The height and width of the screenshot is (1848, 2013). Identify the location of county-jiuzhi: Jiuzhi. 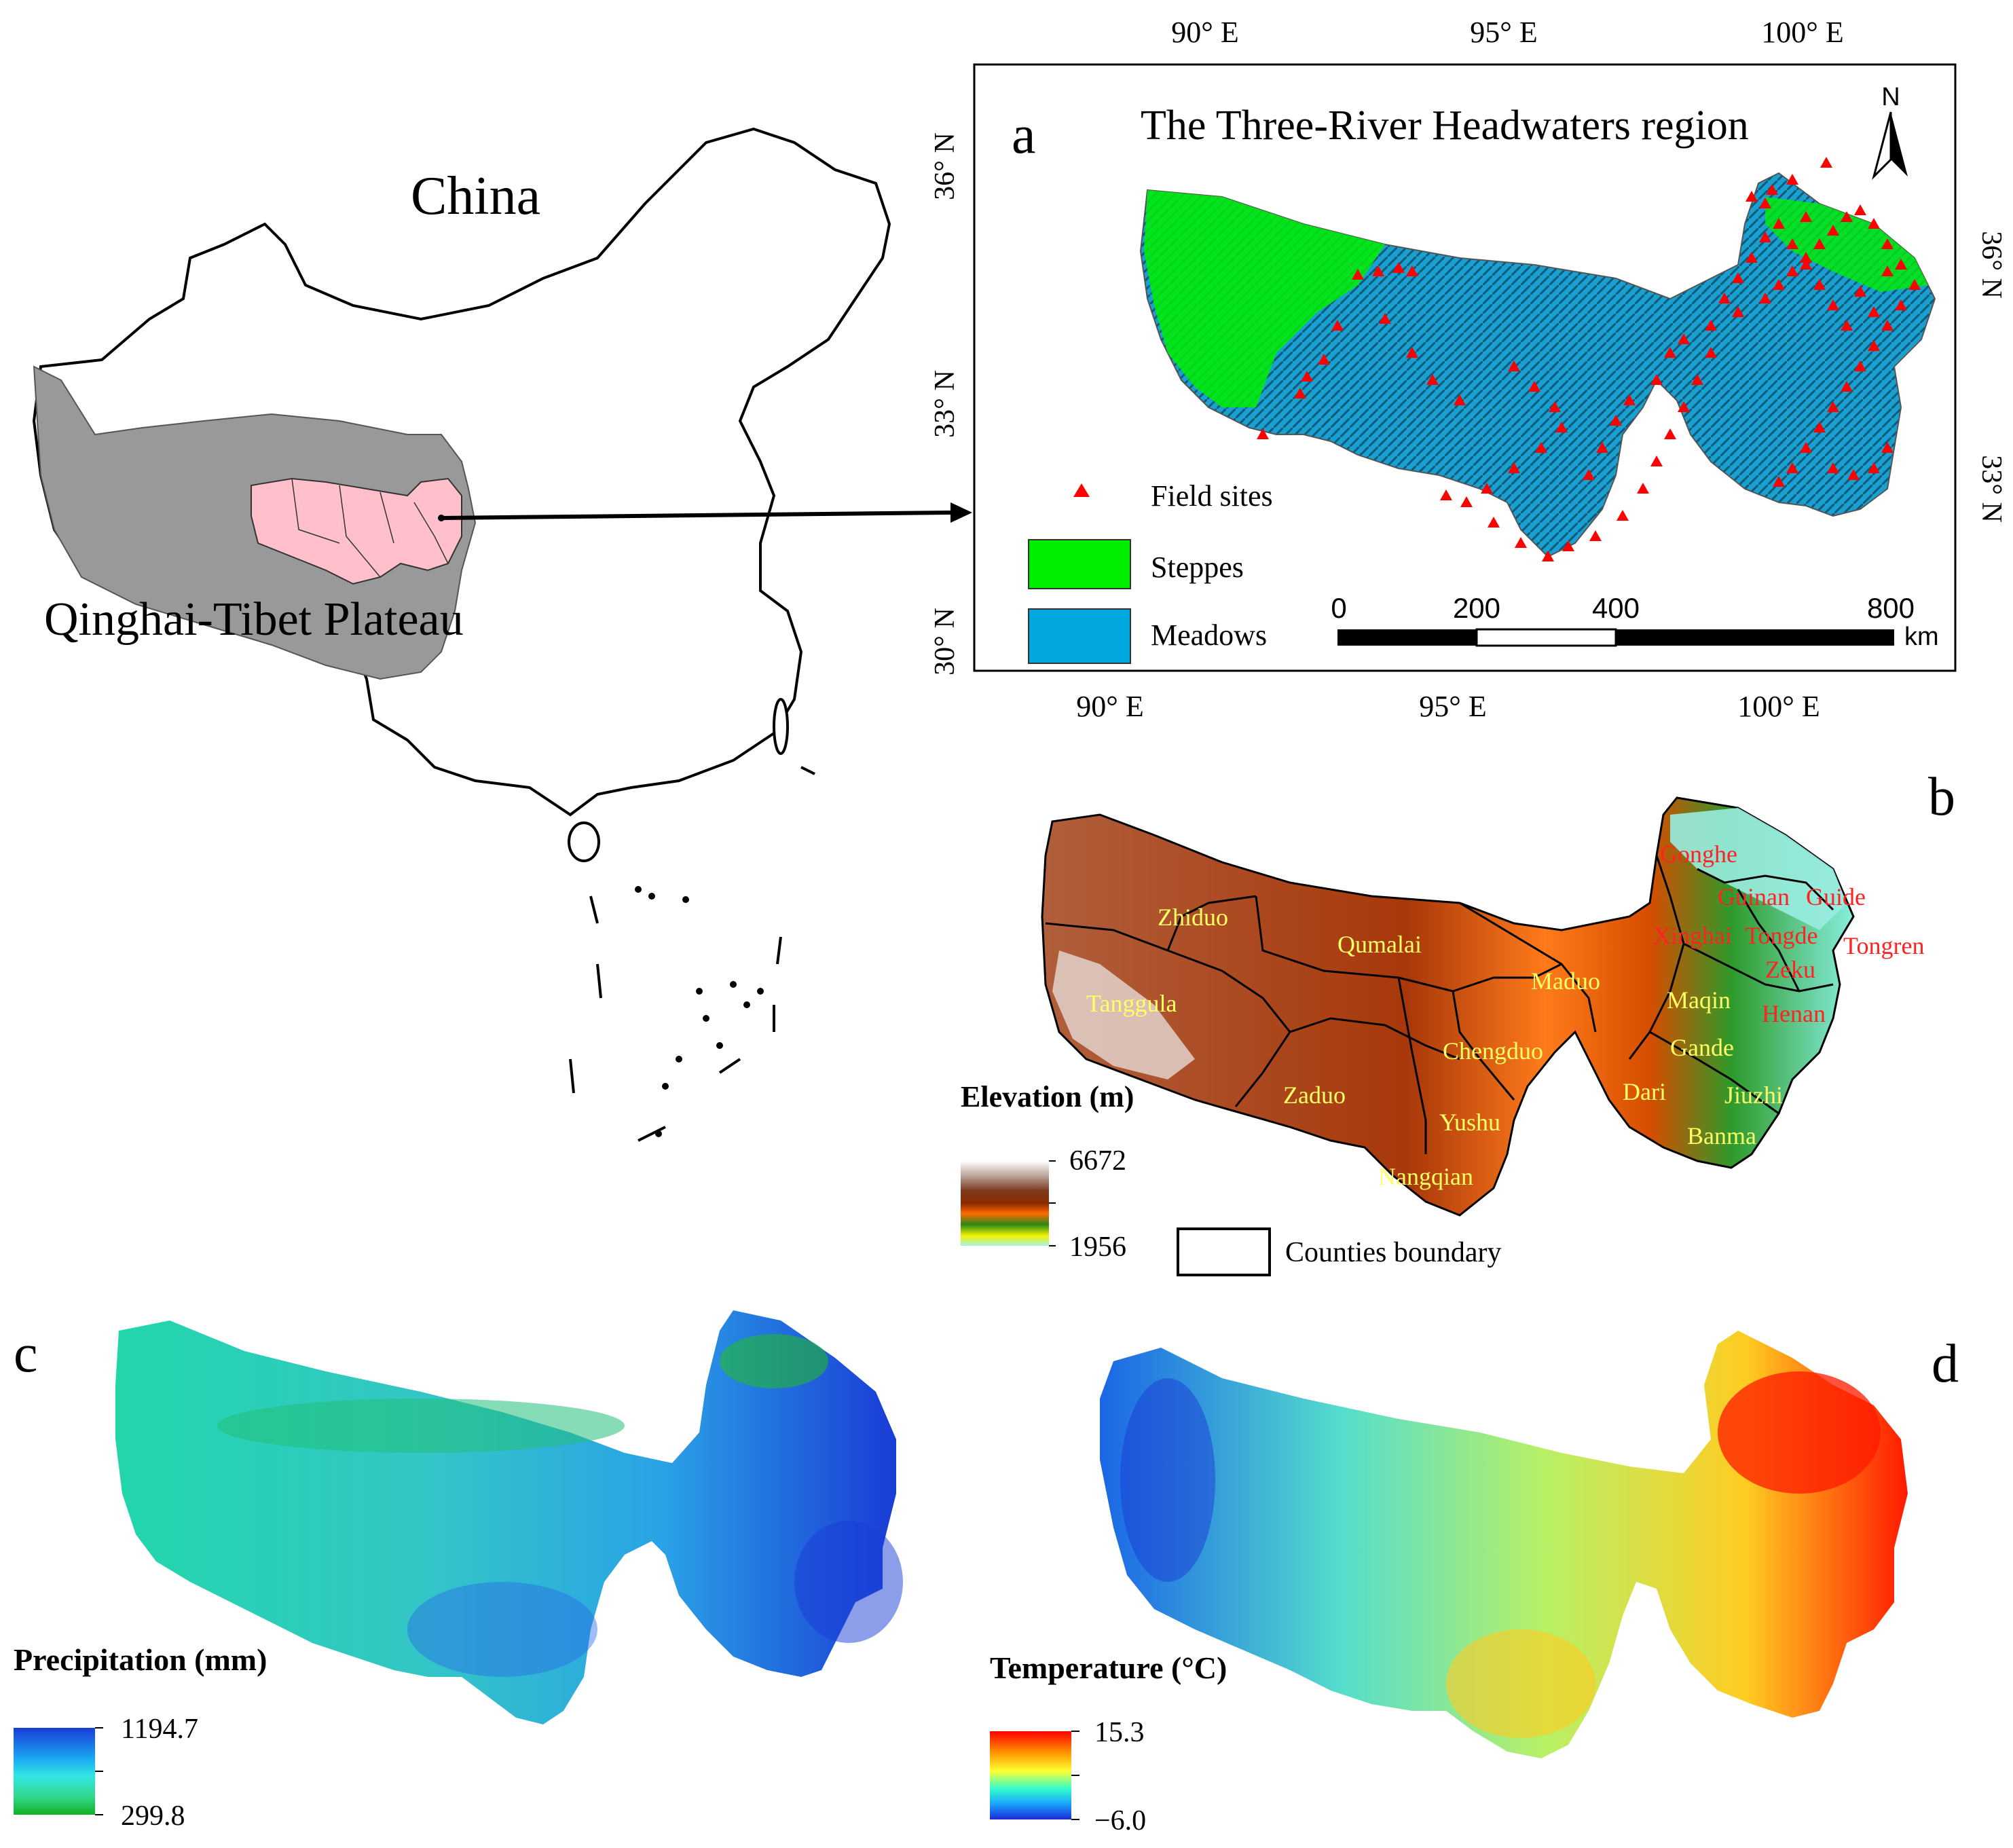
(1753, 1095).